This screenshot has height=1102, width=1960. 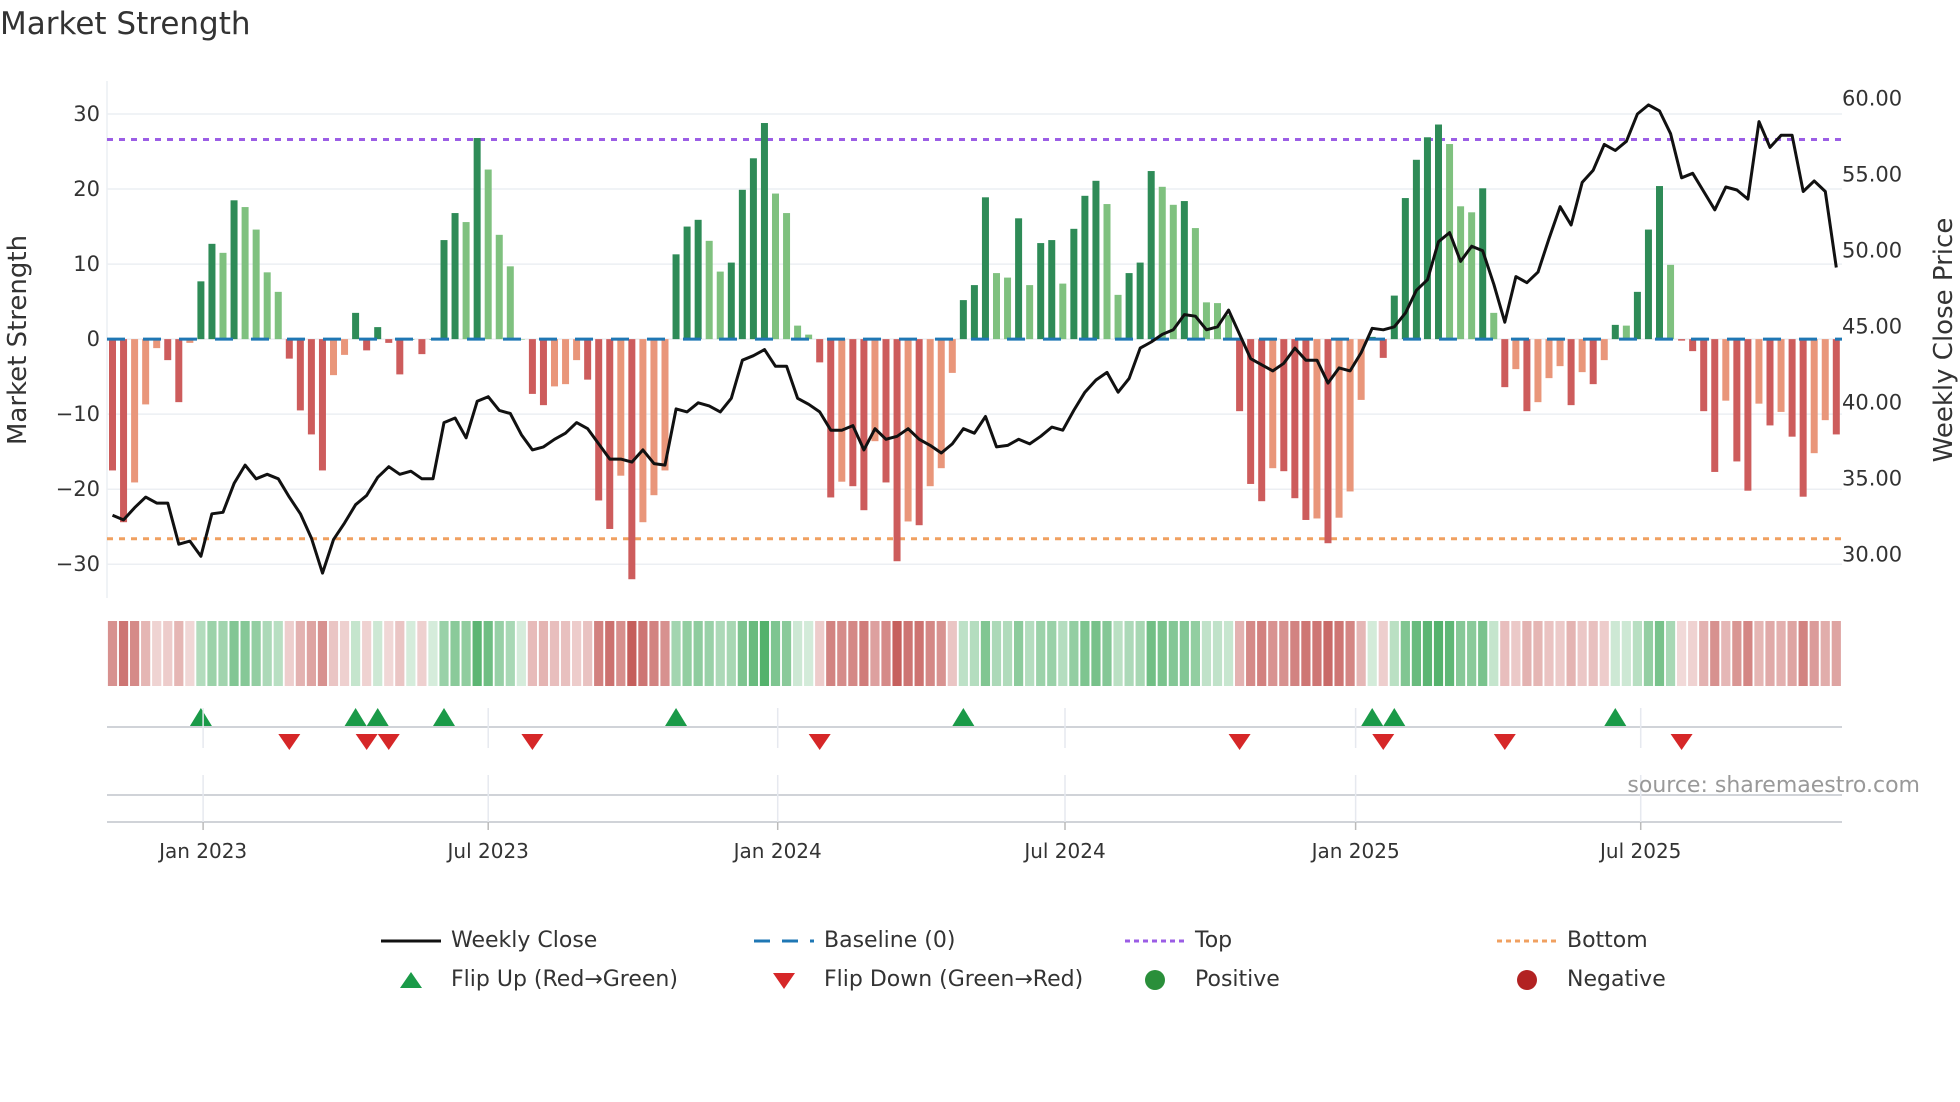 What do you see at coordinates (1773, 785) in the screenshot?
I see `source-label: source: sharemaestro.com` at bounding box center [1773, 785].